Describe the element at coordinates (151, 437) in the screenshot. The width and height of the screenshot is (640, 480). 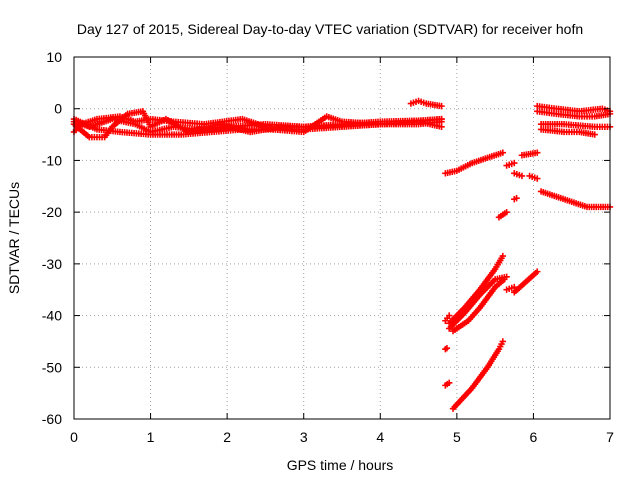
I see `x-tick-label: 1` at that location.